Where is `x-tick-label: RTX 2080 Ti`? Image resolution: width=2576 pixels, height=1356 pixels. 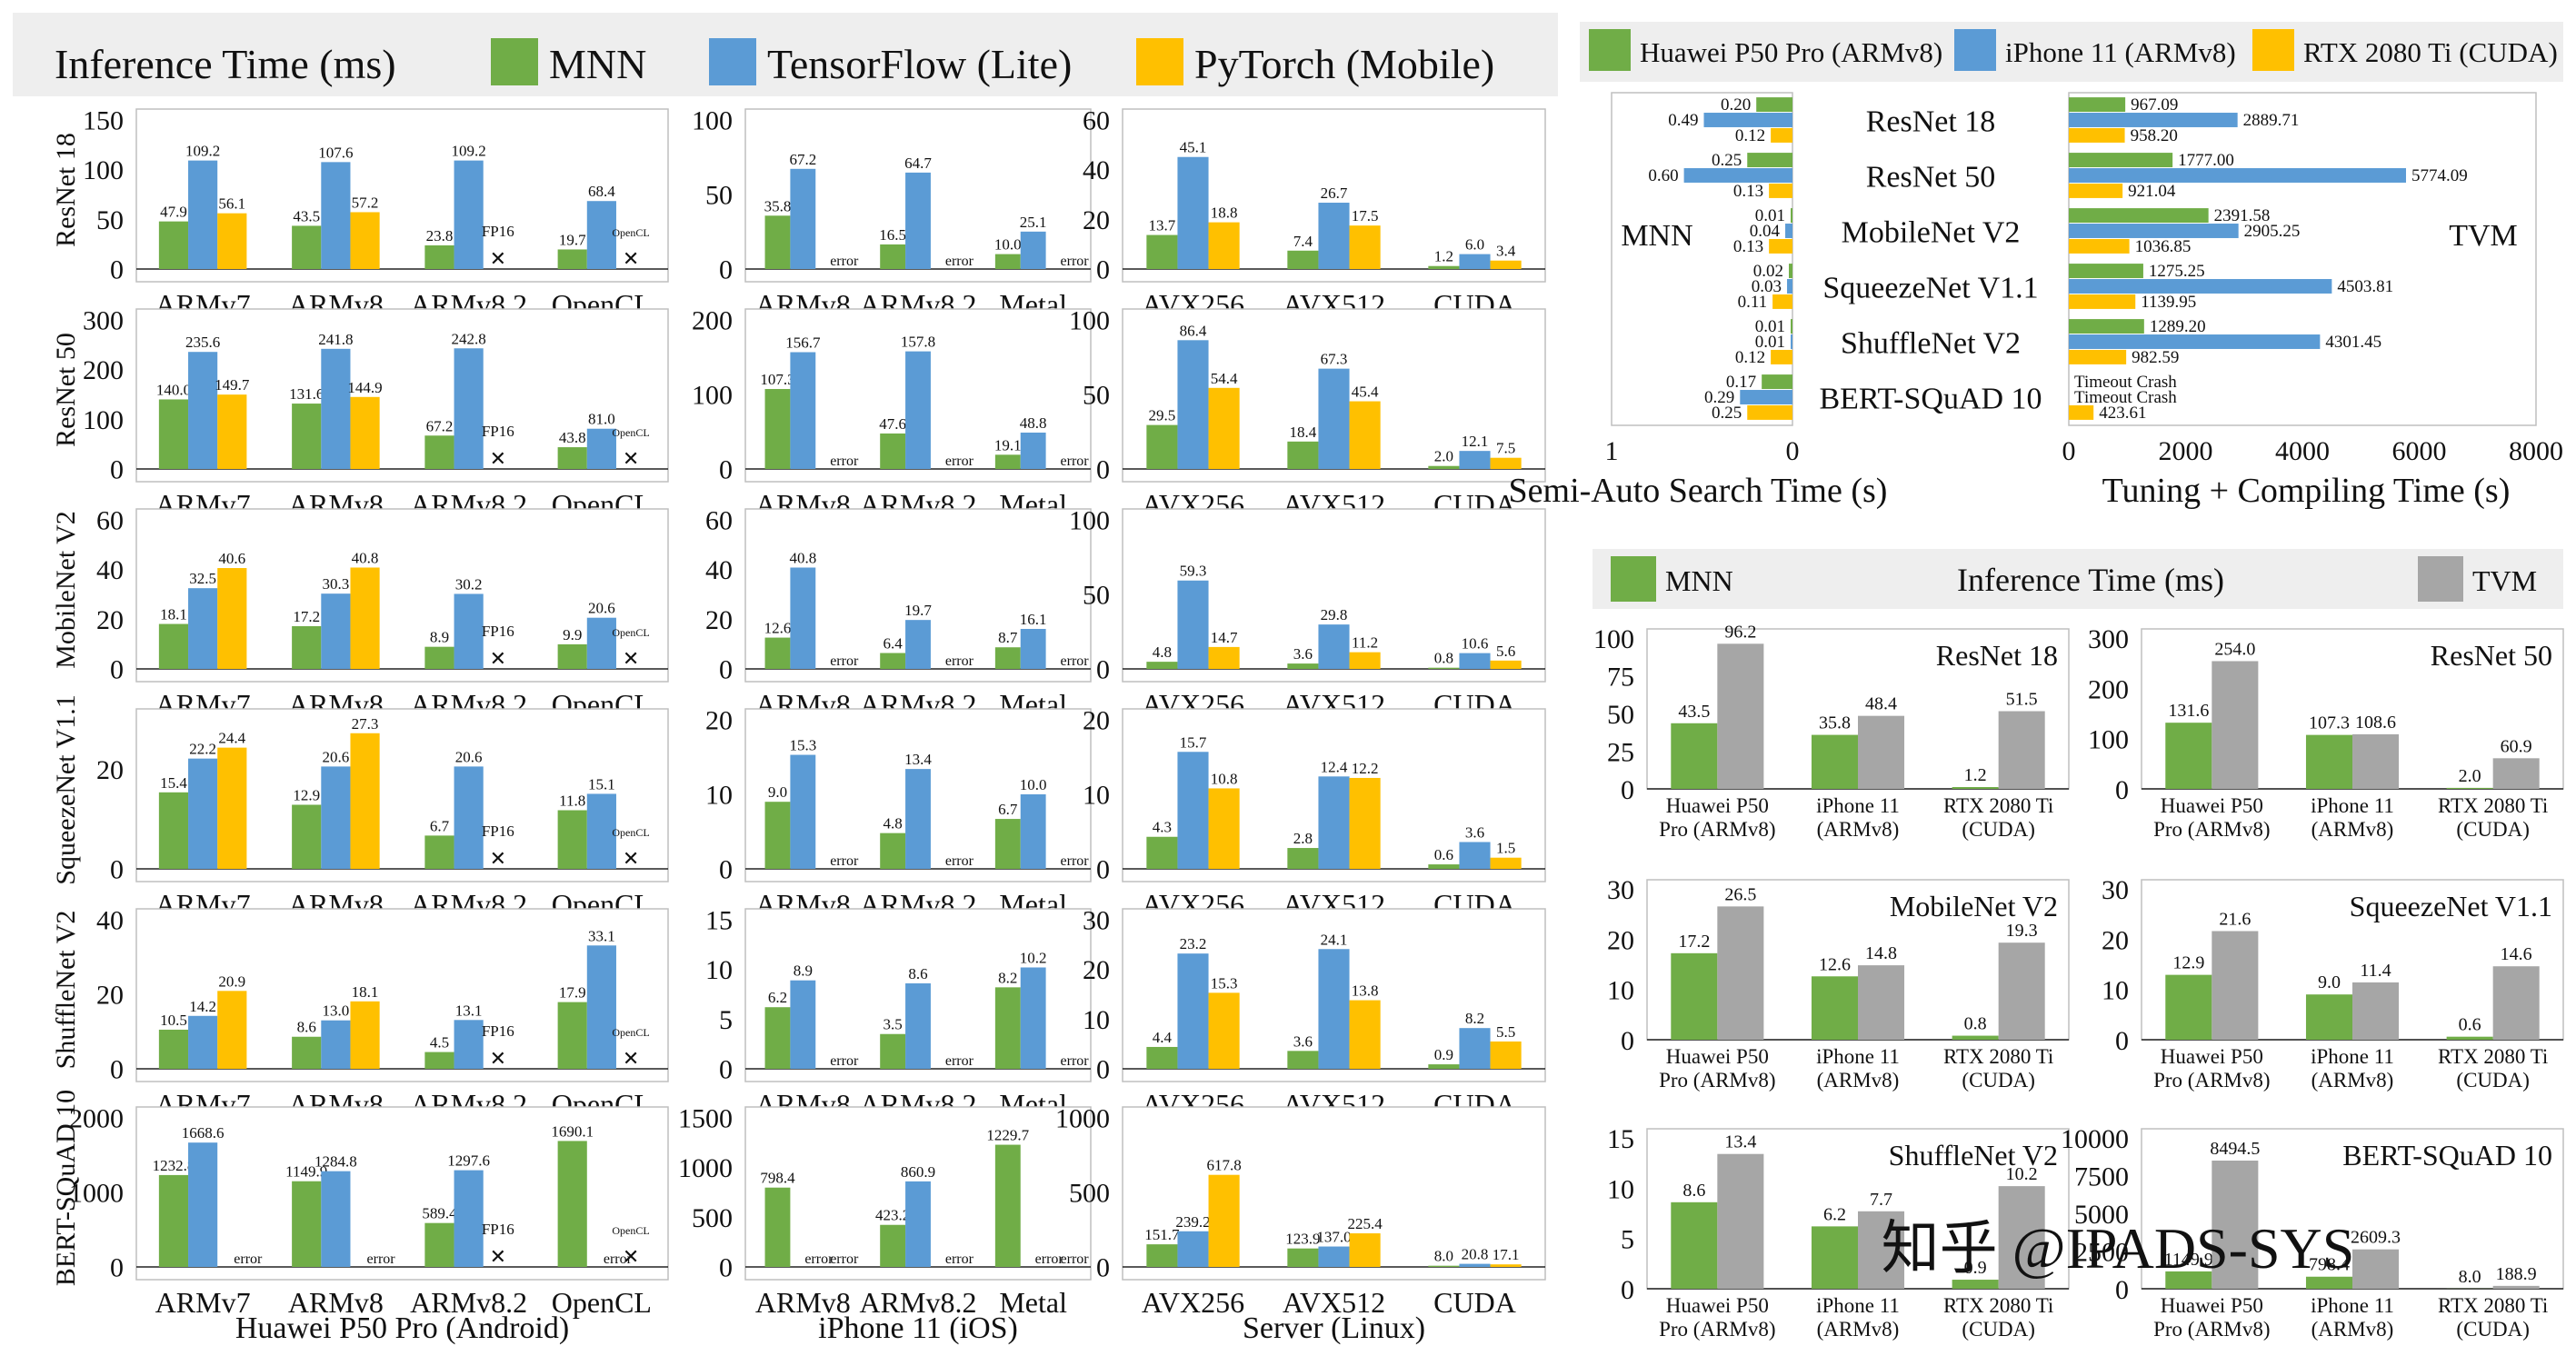
x-tick-label: RTX 2080 Ti is located at coordinates (1998, 1306).